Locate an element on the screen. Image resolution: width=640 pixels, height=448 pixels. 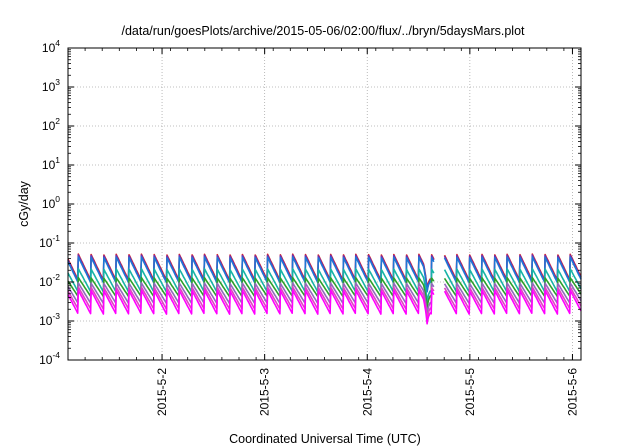
x-tick-label: 2015-5-5 is located at coordinates (470, 392).